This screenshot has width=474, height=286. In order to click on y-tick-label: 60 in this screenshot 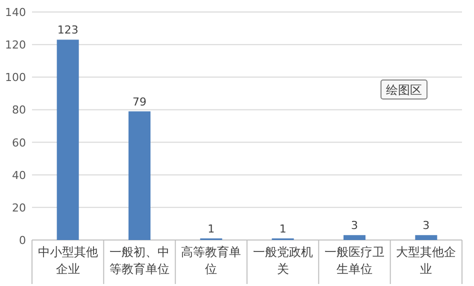, I will do `click(19, 143)`.